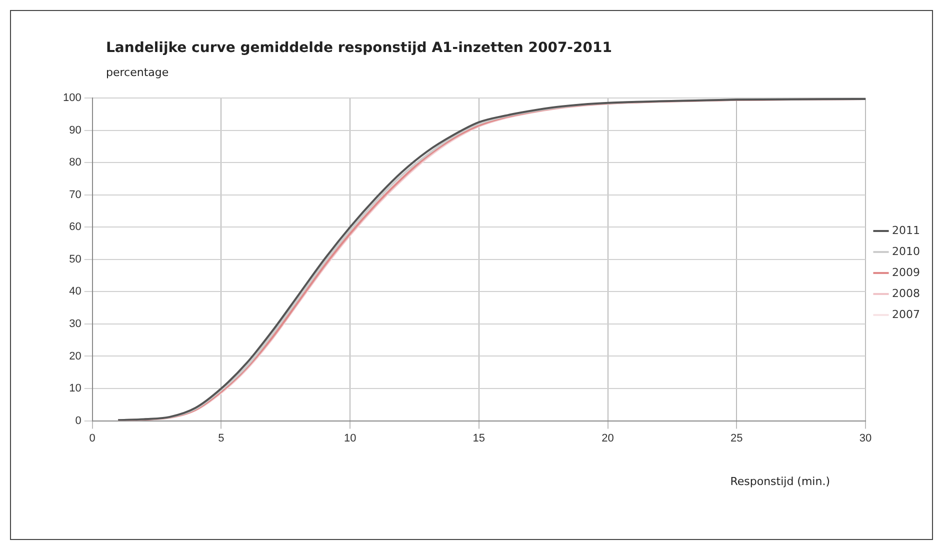 This screenshot has height=550, width=945. What do you see at coordinates (780, 481) in the screenshot?
I see `x-axis-title: Responstijd (min.)` at bounding box center [780, 481].